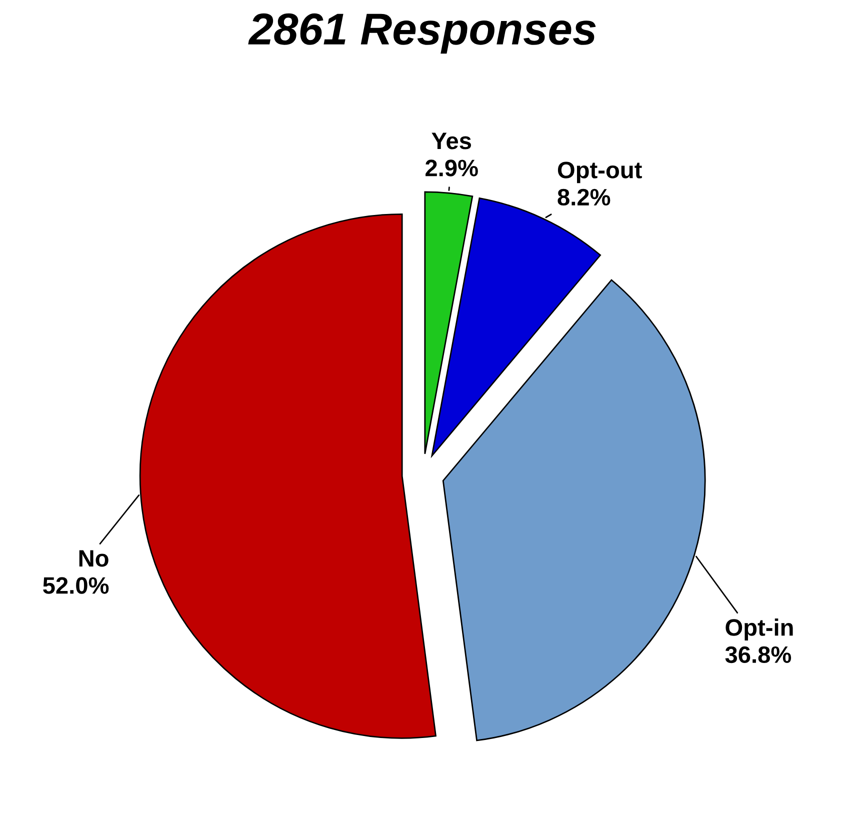 The height and width of the screenshot is (814, 846). Describe the element at coordinates (76, 585) in the screenshot. I see `data-label: 52.0%` at that location.